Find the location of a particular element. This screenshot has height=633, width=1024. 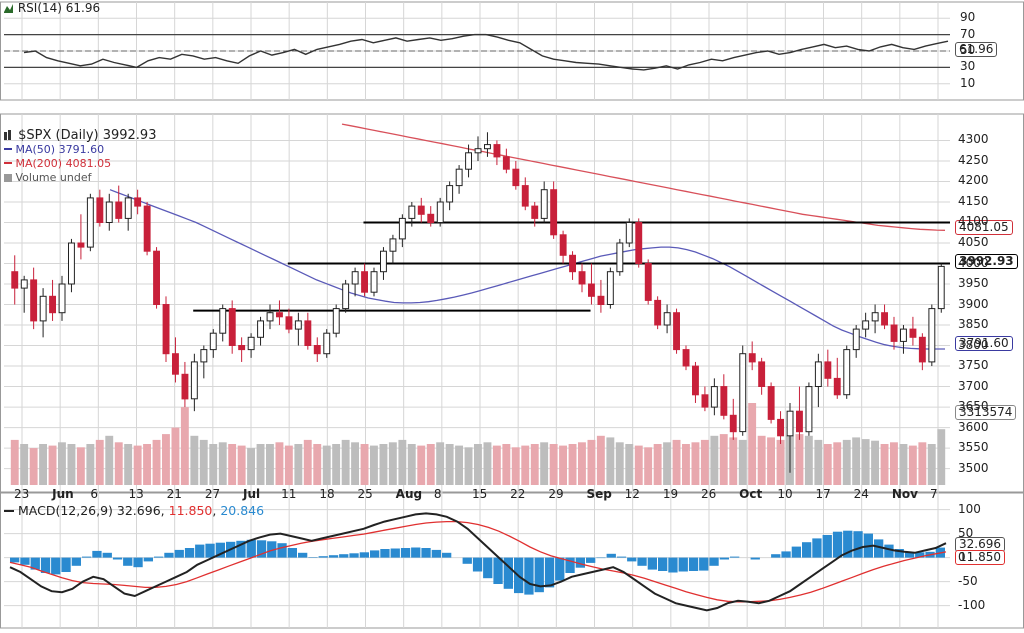

ma200-line is located at coordinates (643, 177).